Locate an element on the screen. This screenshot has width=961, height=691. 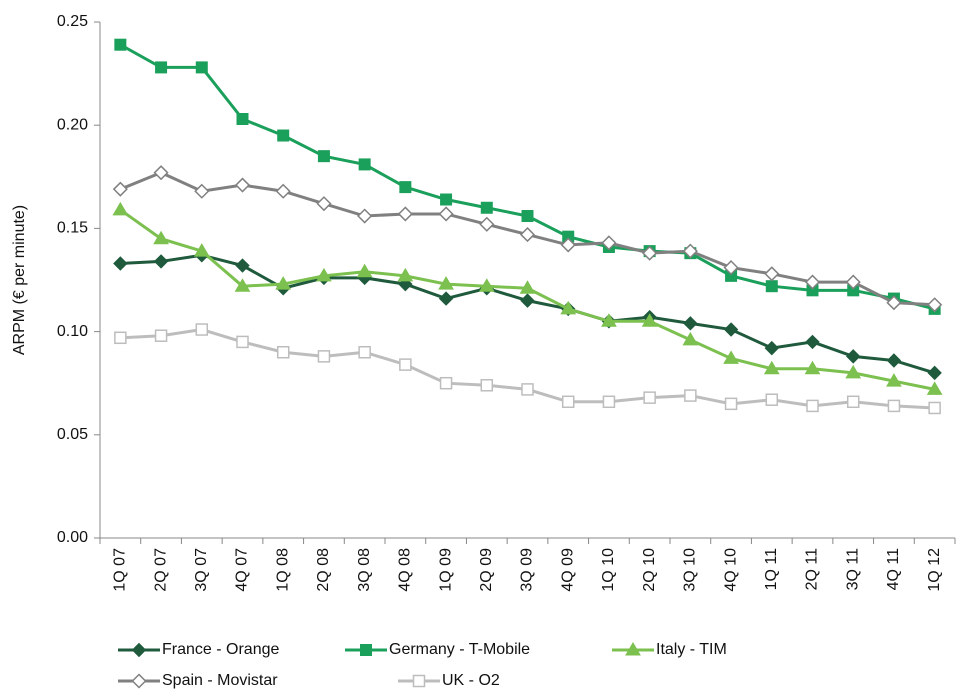
x-tick-label: 2Q 10 is located at coordinates (649, 570).